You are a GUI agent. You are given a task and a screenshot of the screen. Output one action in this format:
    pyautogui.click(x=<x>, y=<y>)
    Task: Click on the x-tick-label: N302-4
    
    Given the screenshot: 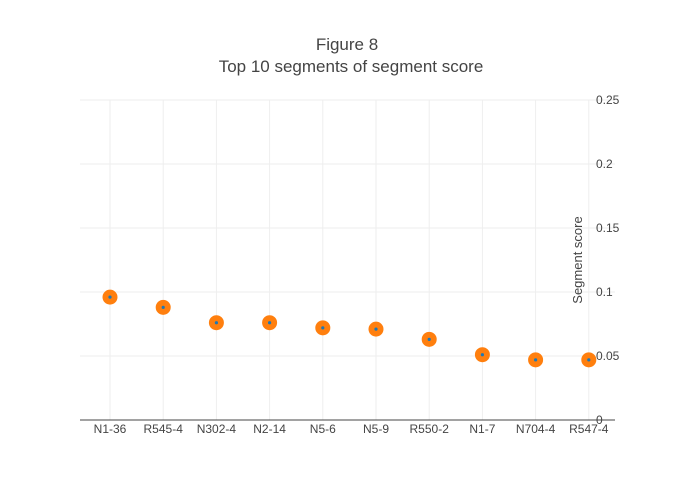 What is the action you would take?
    pyautogui.click(x=217, y=429)
    